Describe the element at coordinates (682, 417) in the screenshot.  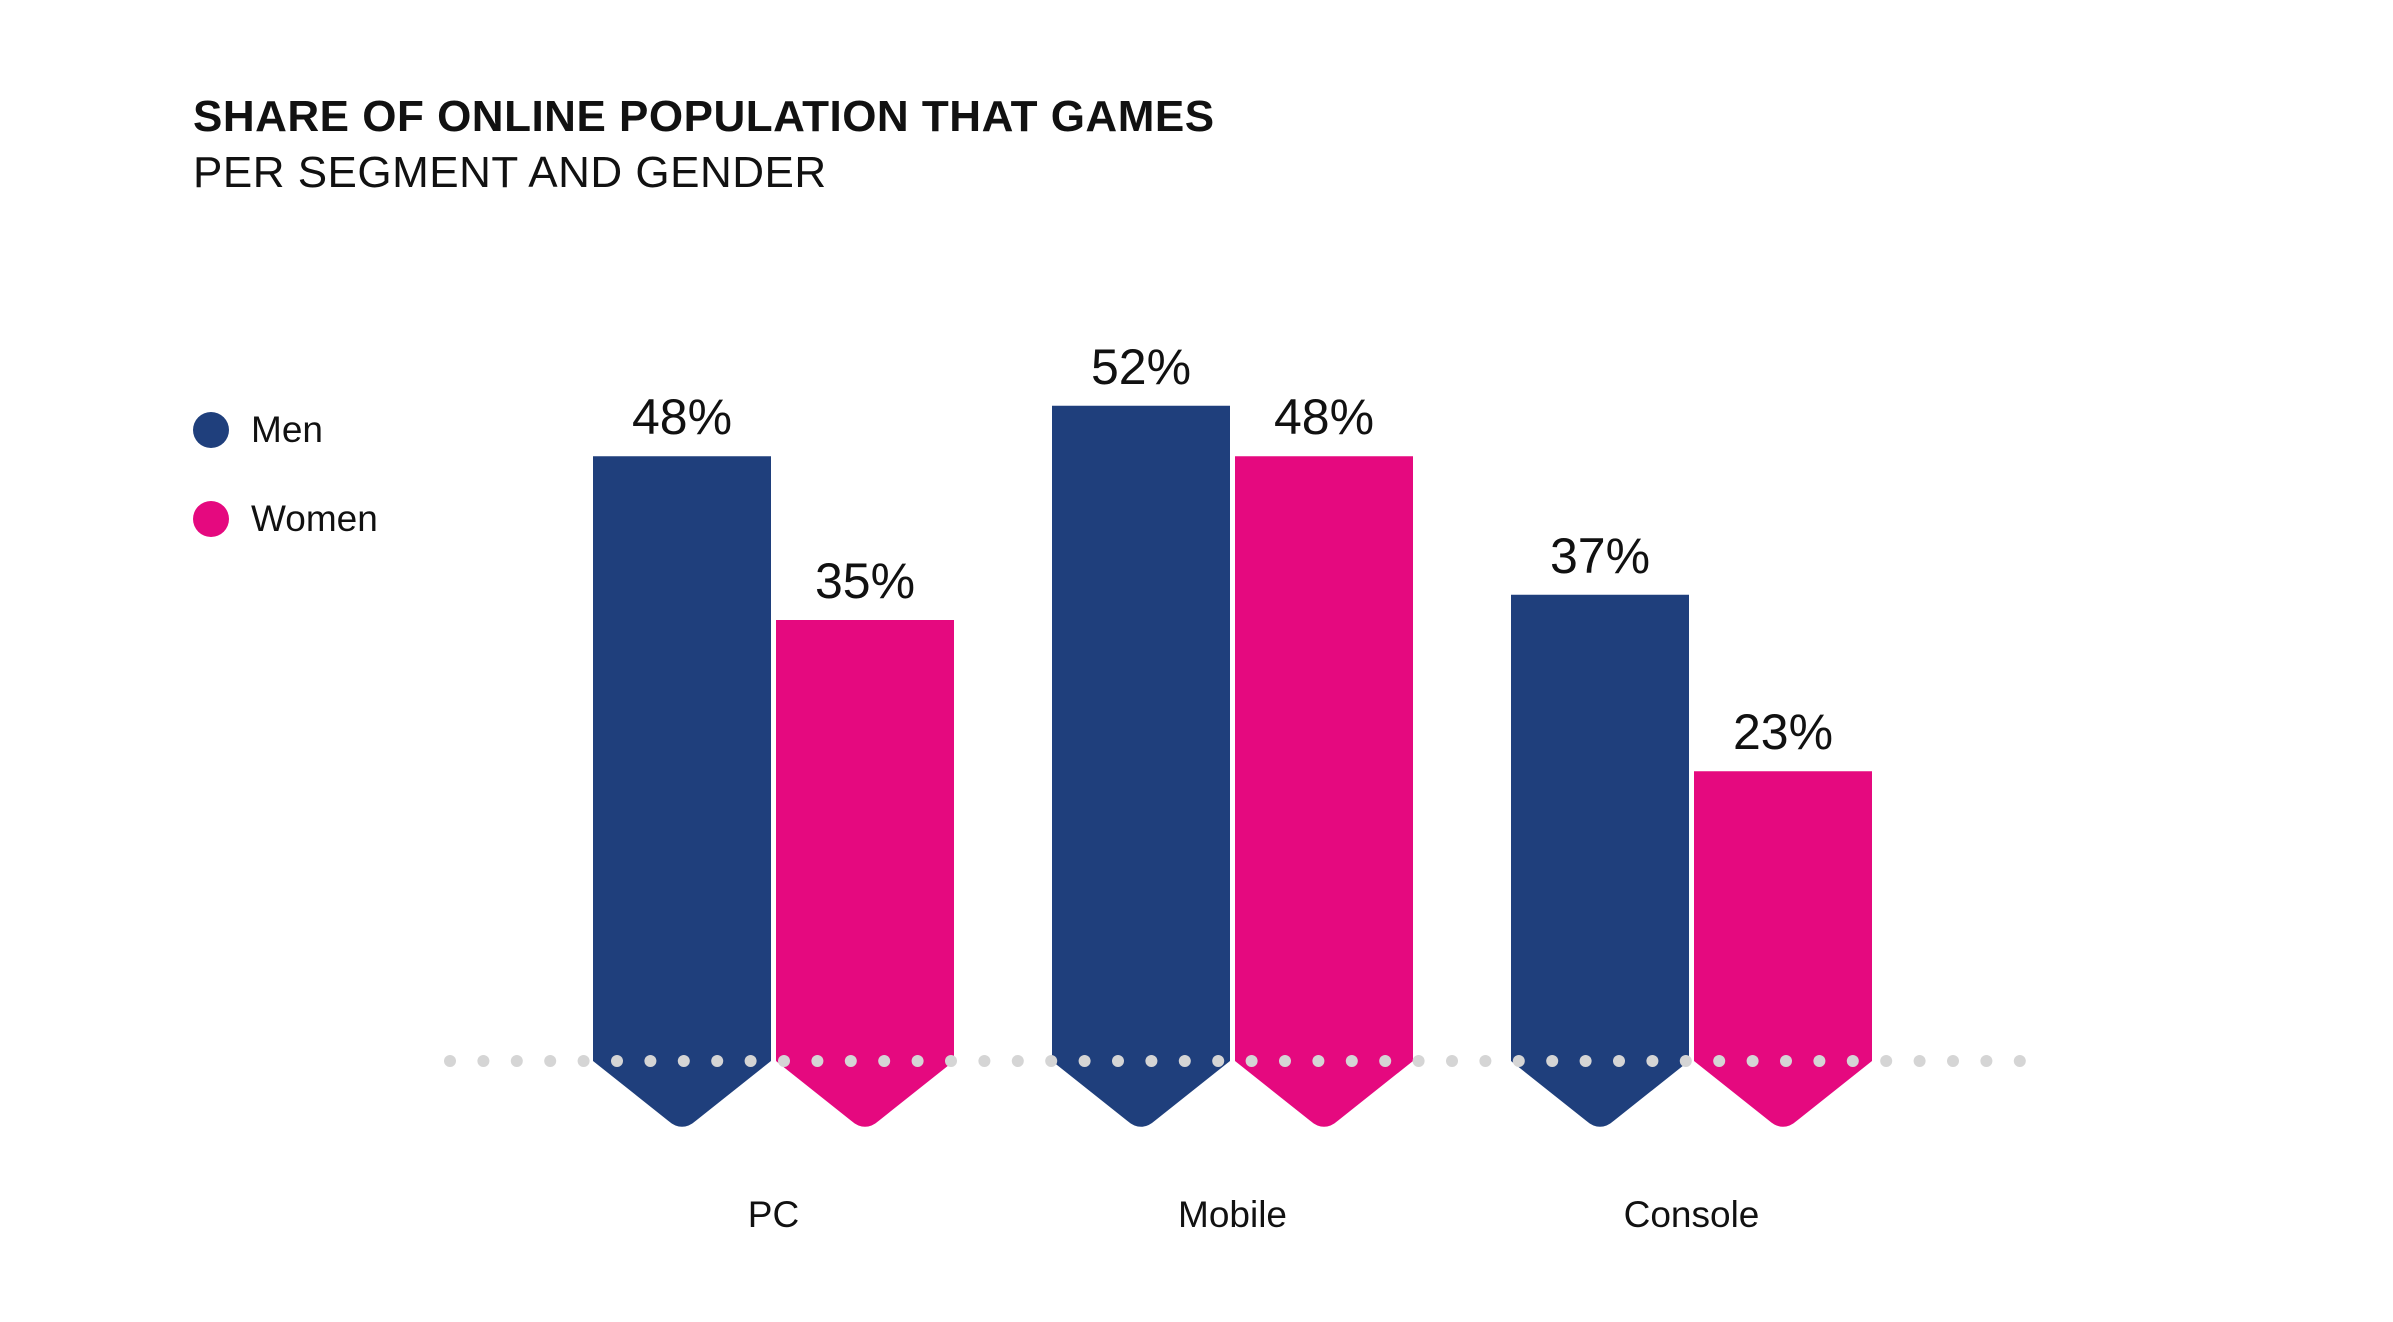
I see `value-label-pc-men: 48%` at that location.